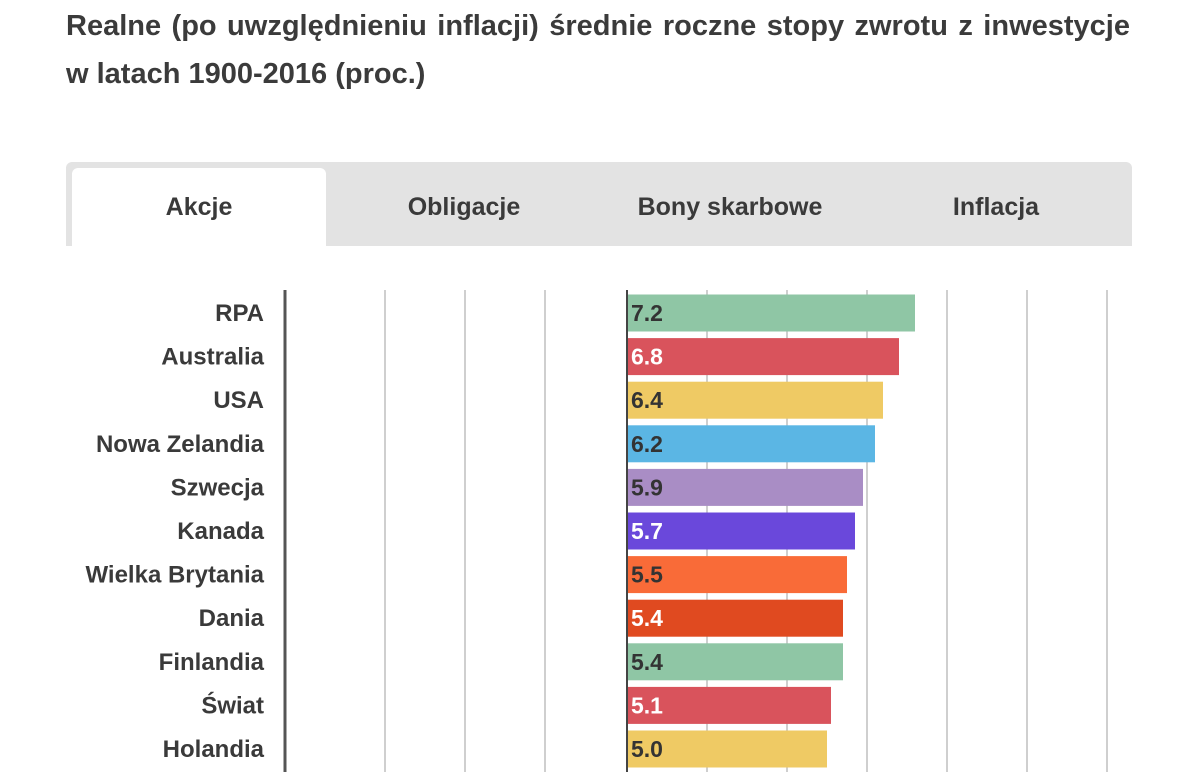  I want to click on category-label: RPA, so click(239, 313).